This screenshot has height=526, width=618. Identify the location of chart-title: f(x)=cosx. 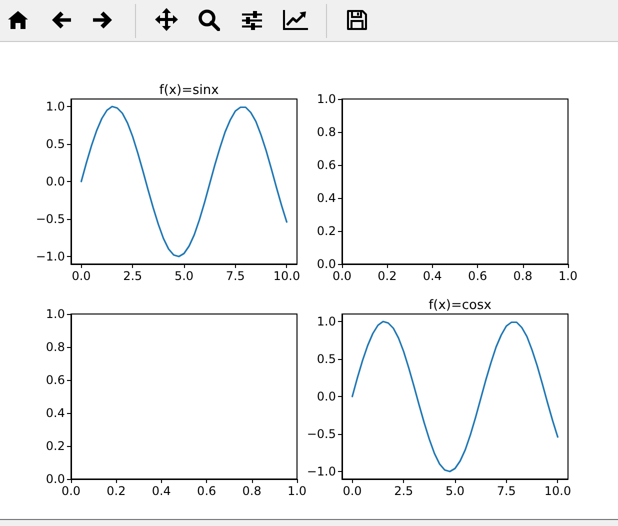
(460, 305).